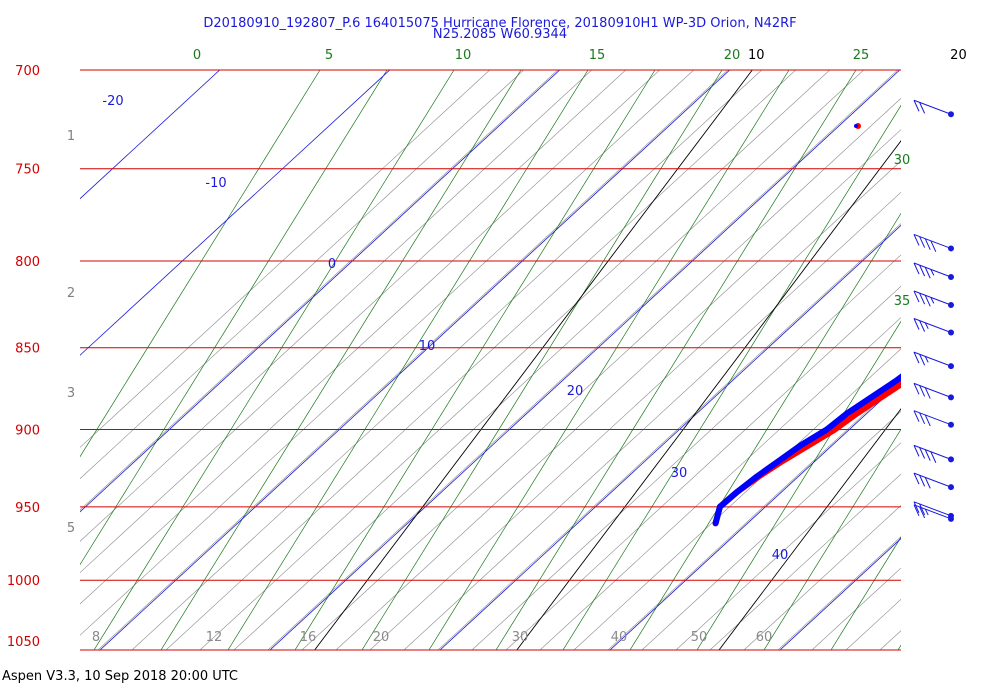  Describe the element at coordinates (619, 637) in the screenshot. I see `moist-adiabat-label: 40` at that location.